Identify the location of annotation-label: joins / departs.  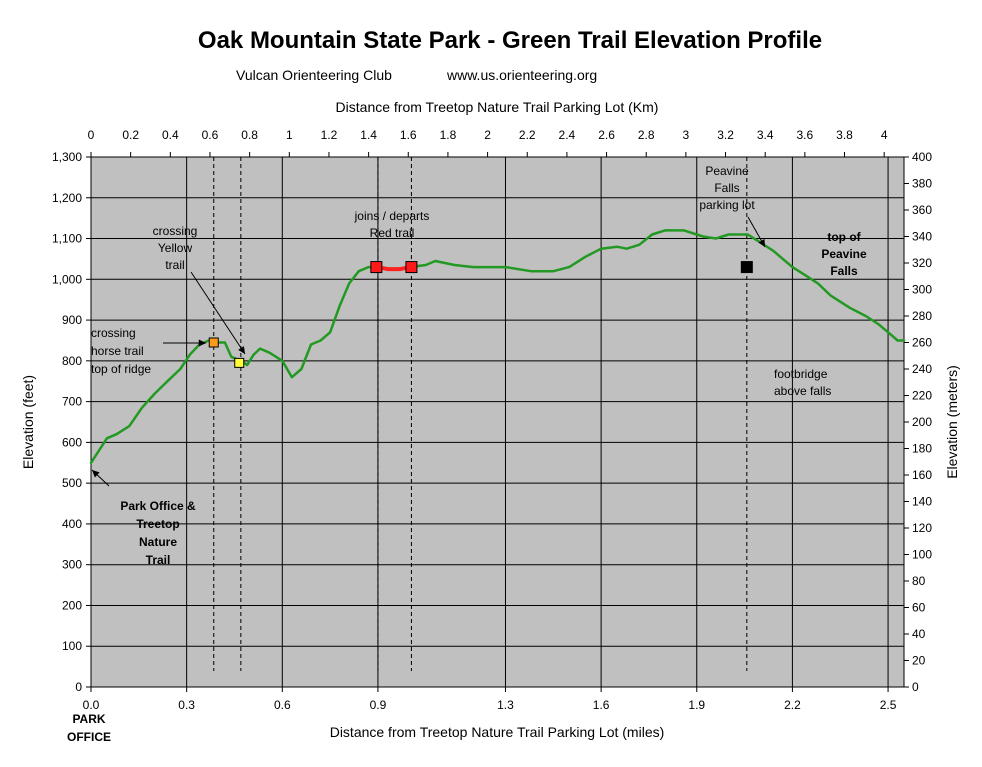
(392, 216).